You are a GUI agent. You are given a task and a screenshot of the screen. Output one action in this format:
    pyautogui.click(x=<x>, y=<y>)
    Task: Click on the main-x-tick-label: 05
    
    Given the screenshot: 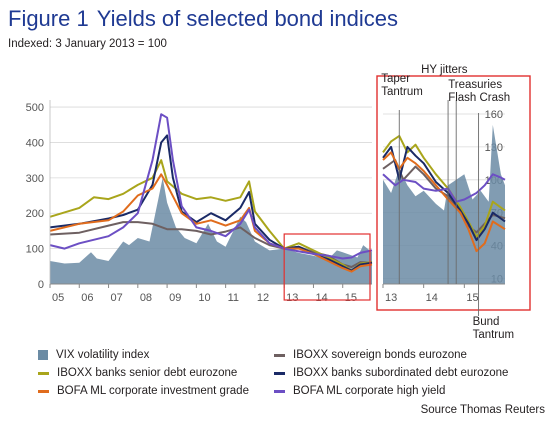 What is the action you would take?
    pyautogui.click(x=58, y=298)
    